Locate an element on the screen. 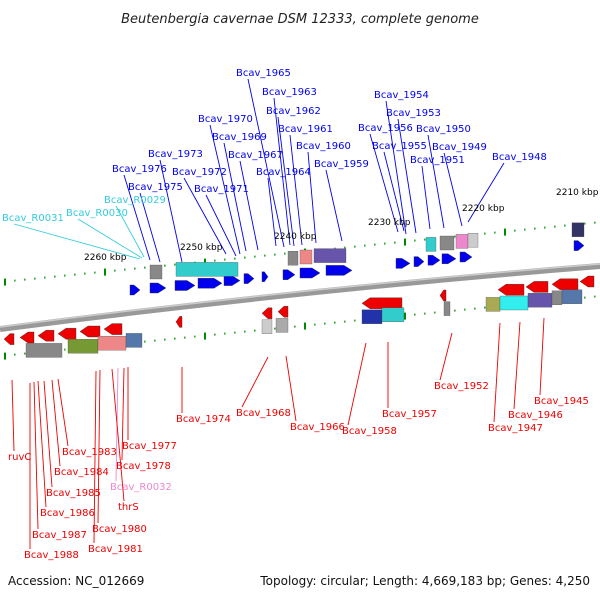 Image resolution: width=600 pixels, height=600 pixels. gene-label-bottom: Bcav_1947 is located at coordinates (515, 428).